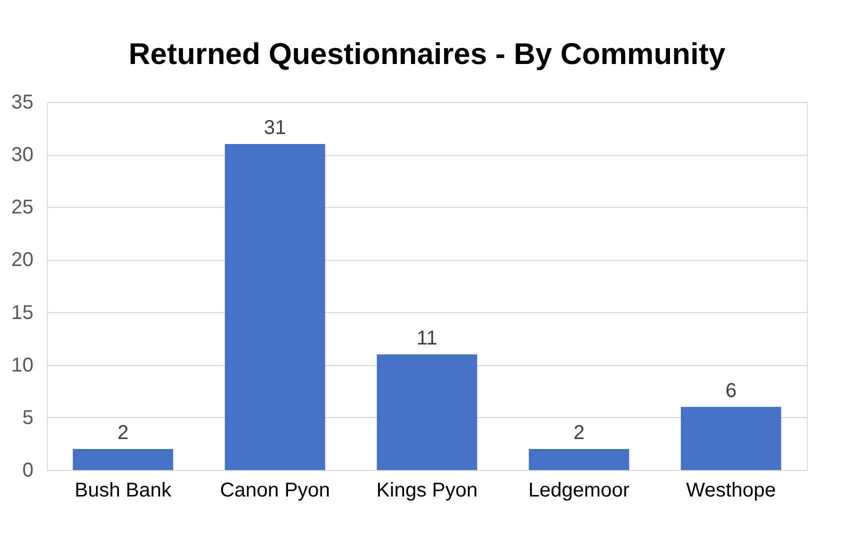 The image size is (848, 534). I want to click on x-tick-label: Westhope, so click(731, 491).